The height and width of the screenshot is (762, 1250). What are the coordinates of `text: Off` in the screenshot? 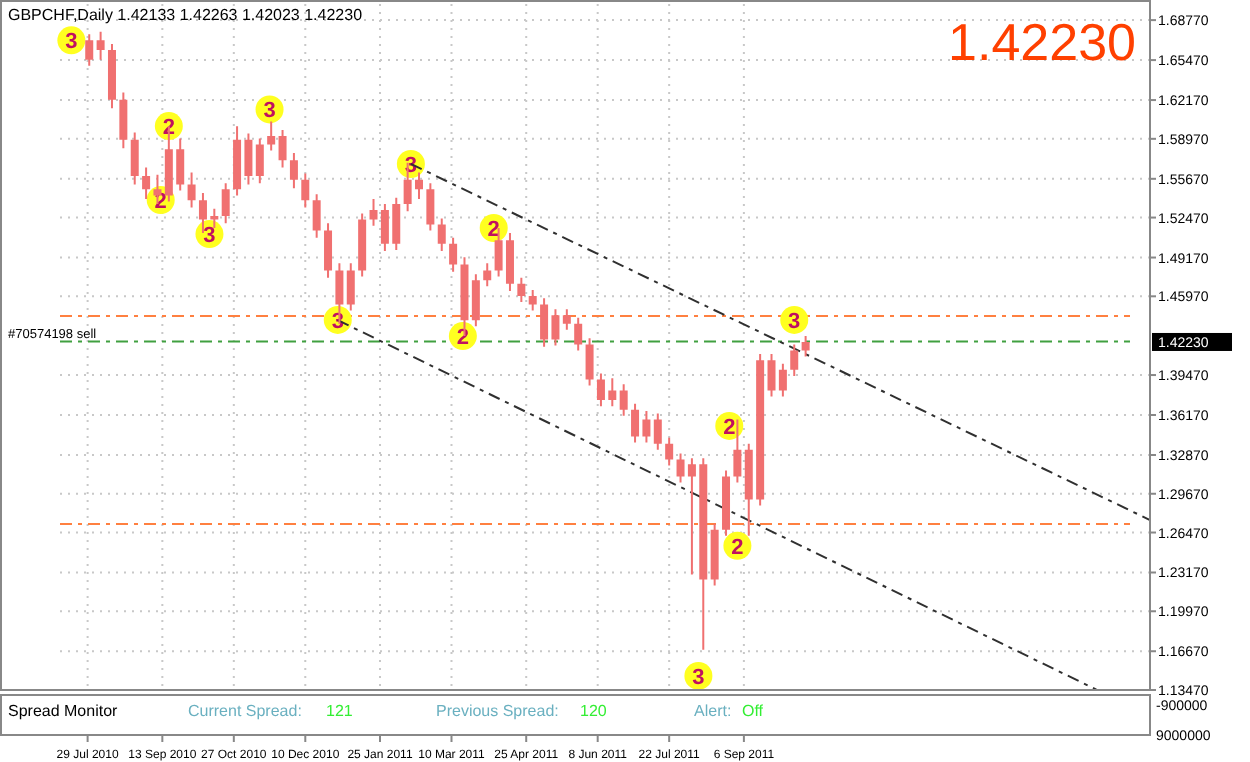 It's located at (753, 711).